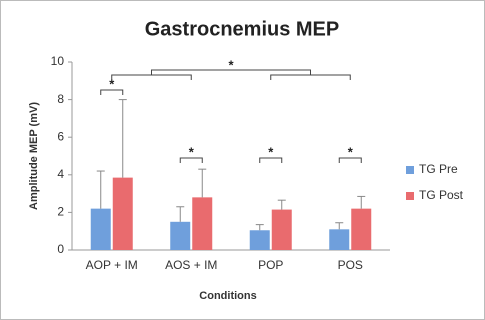  What do you see at coordinates (350, 265) in the screenshot?
I see `x-tick-label: POS` at bounding box center [350, 265].